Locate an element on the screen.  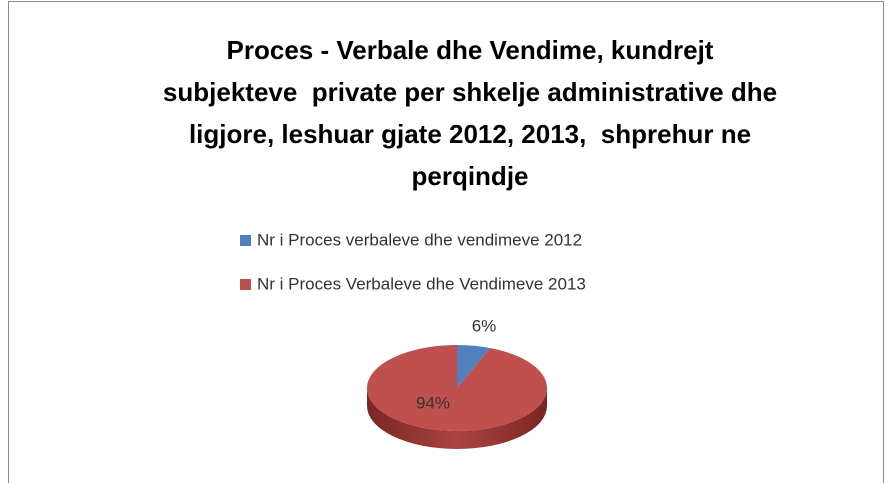
data-label: 6% is located at coordinates (484, 325).